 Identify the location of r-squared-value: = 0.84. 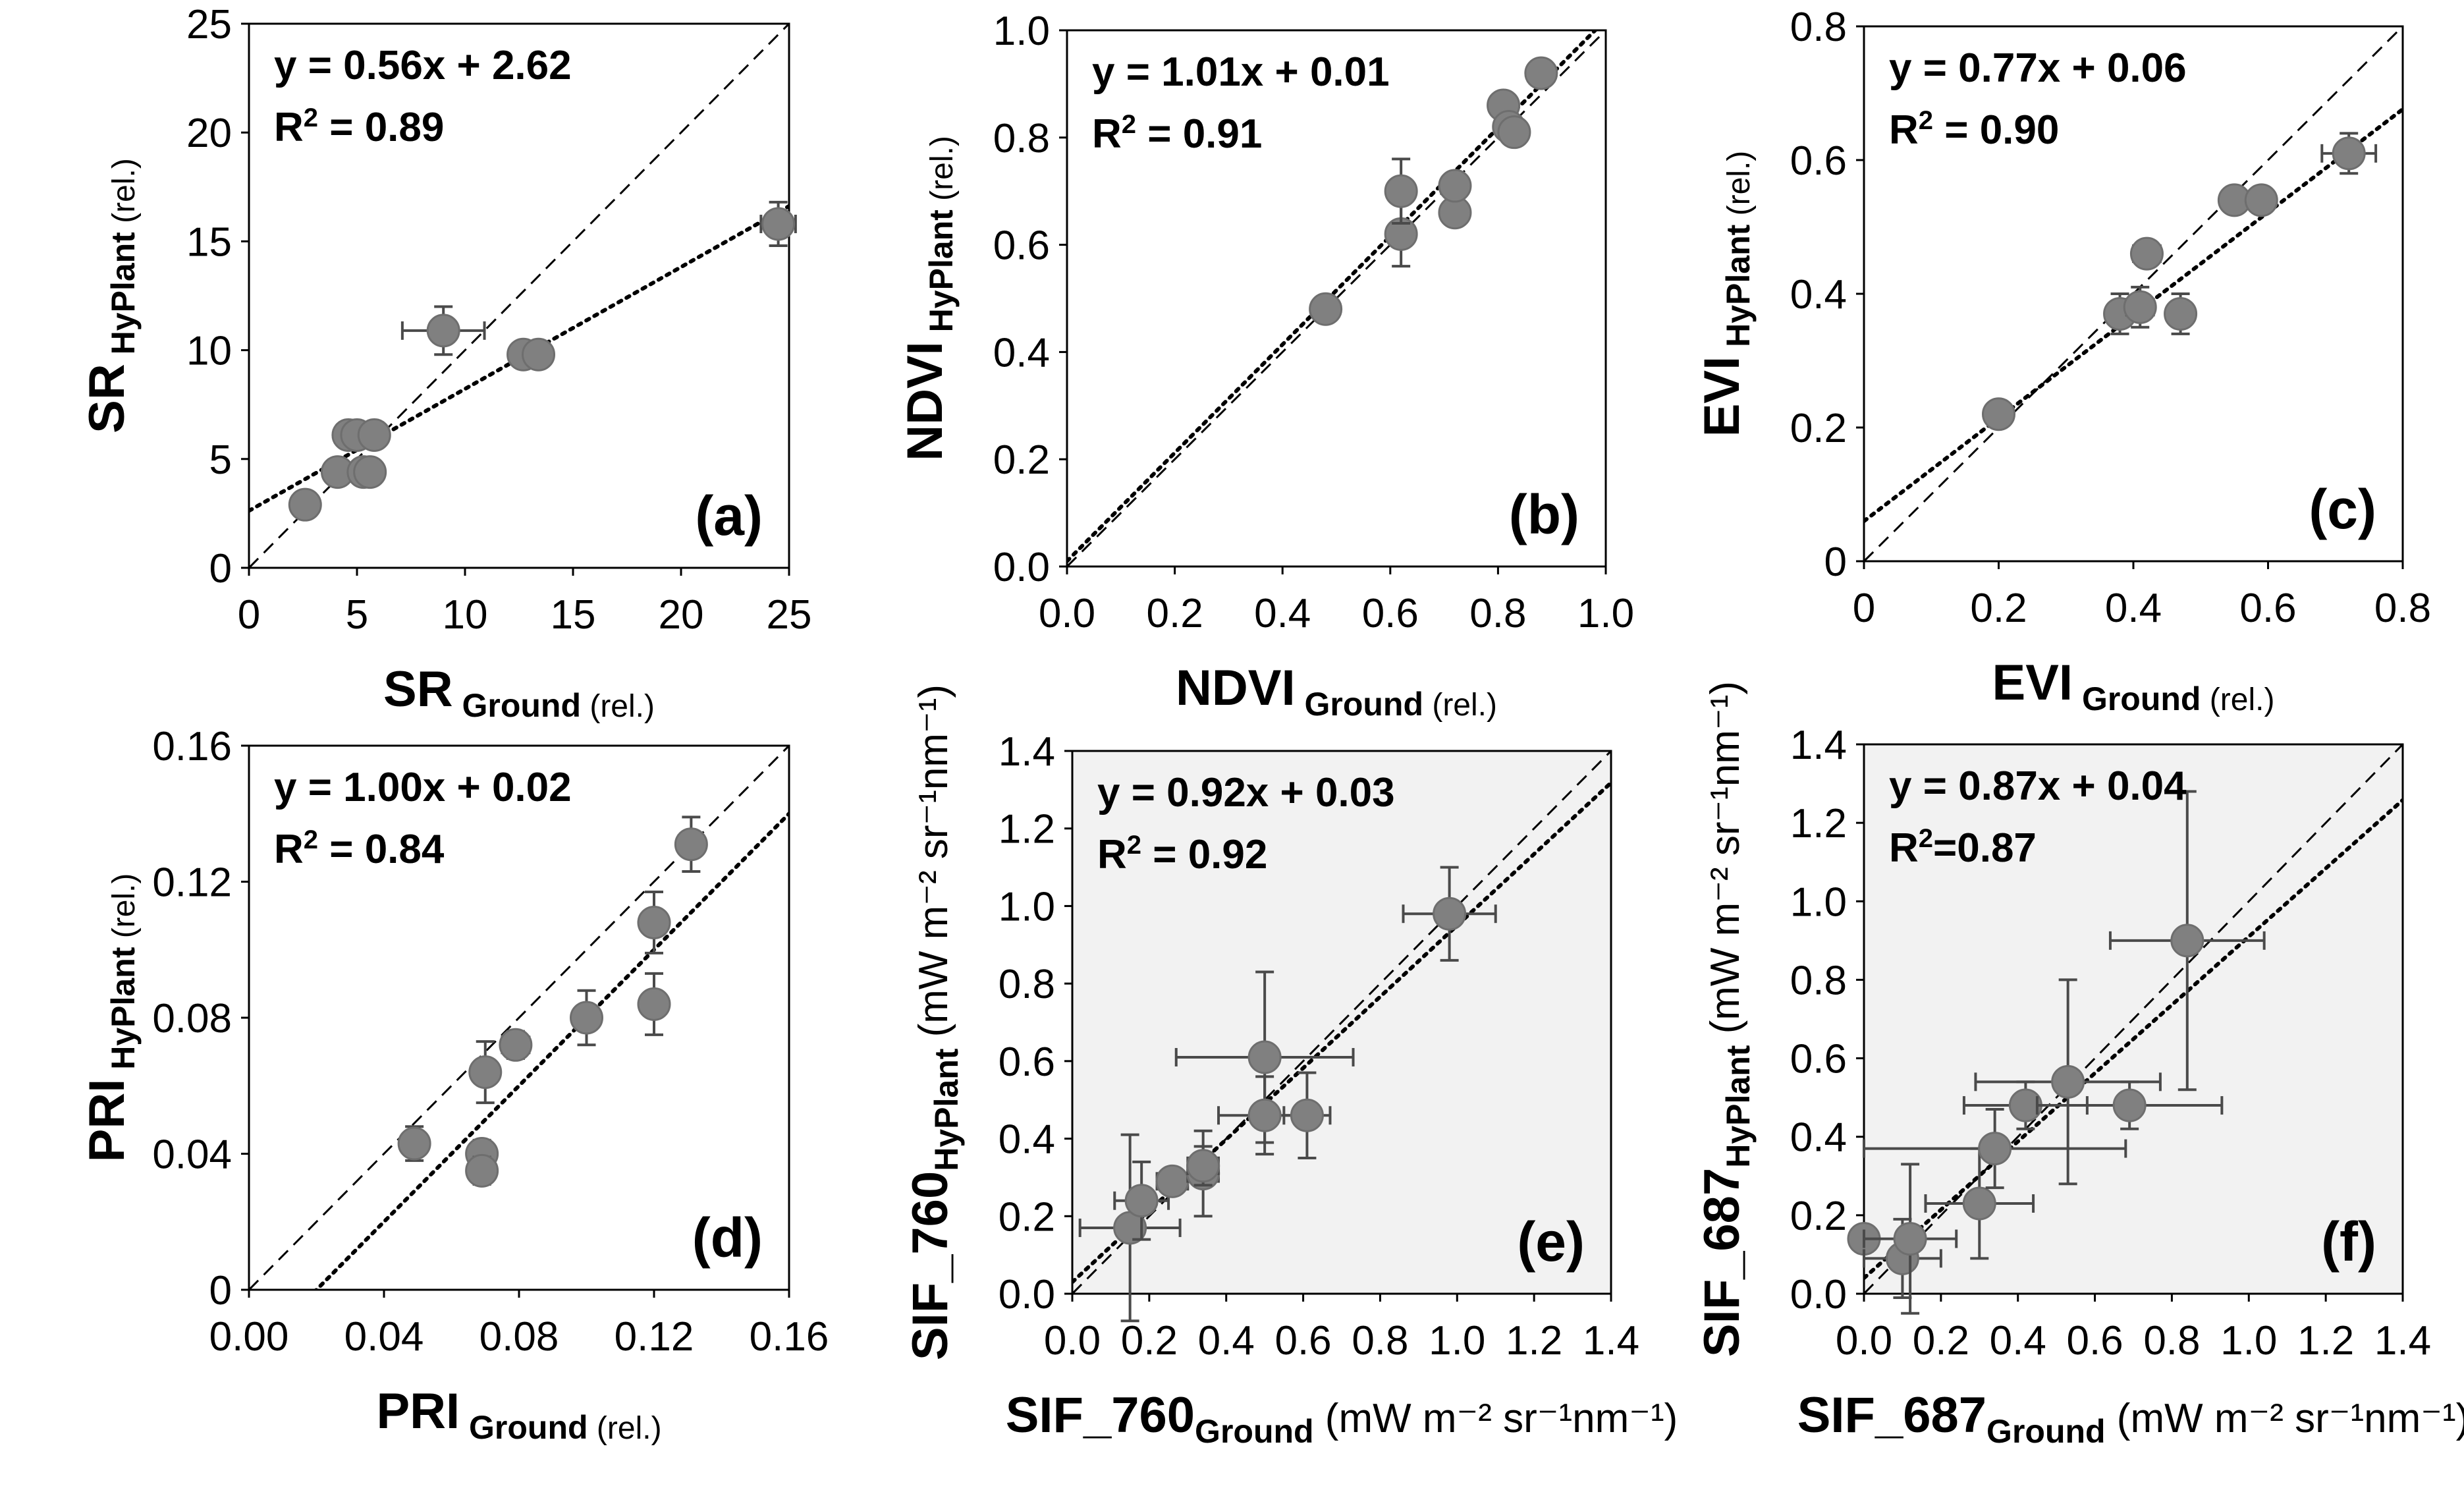
(382, 849).